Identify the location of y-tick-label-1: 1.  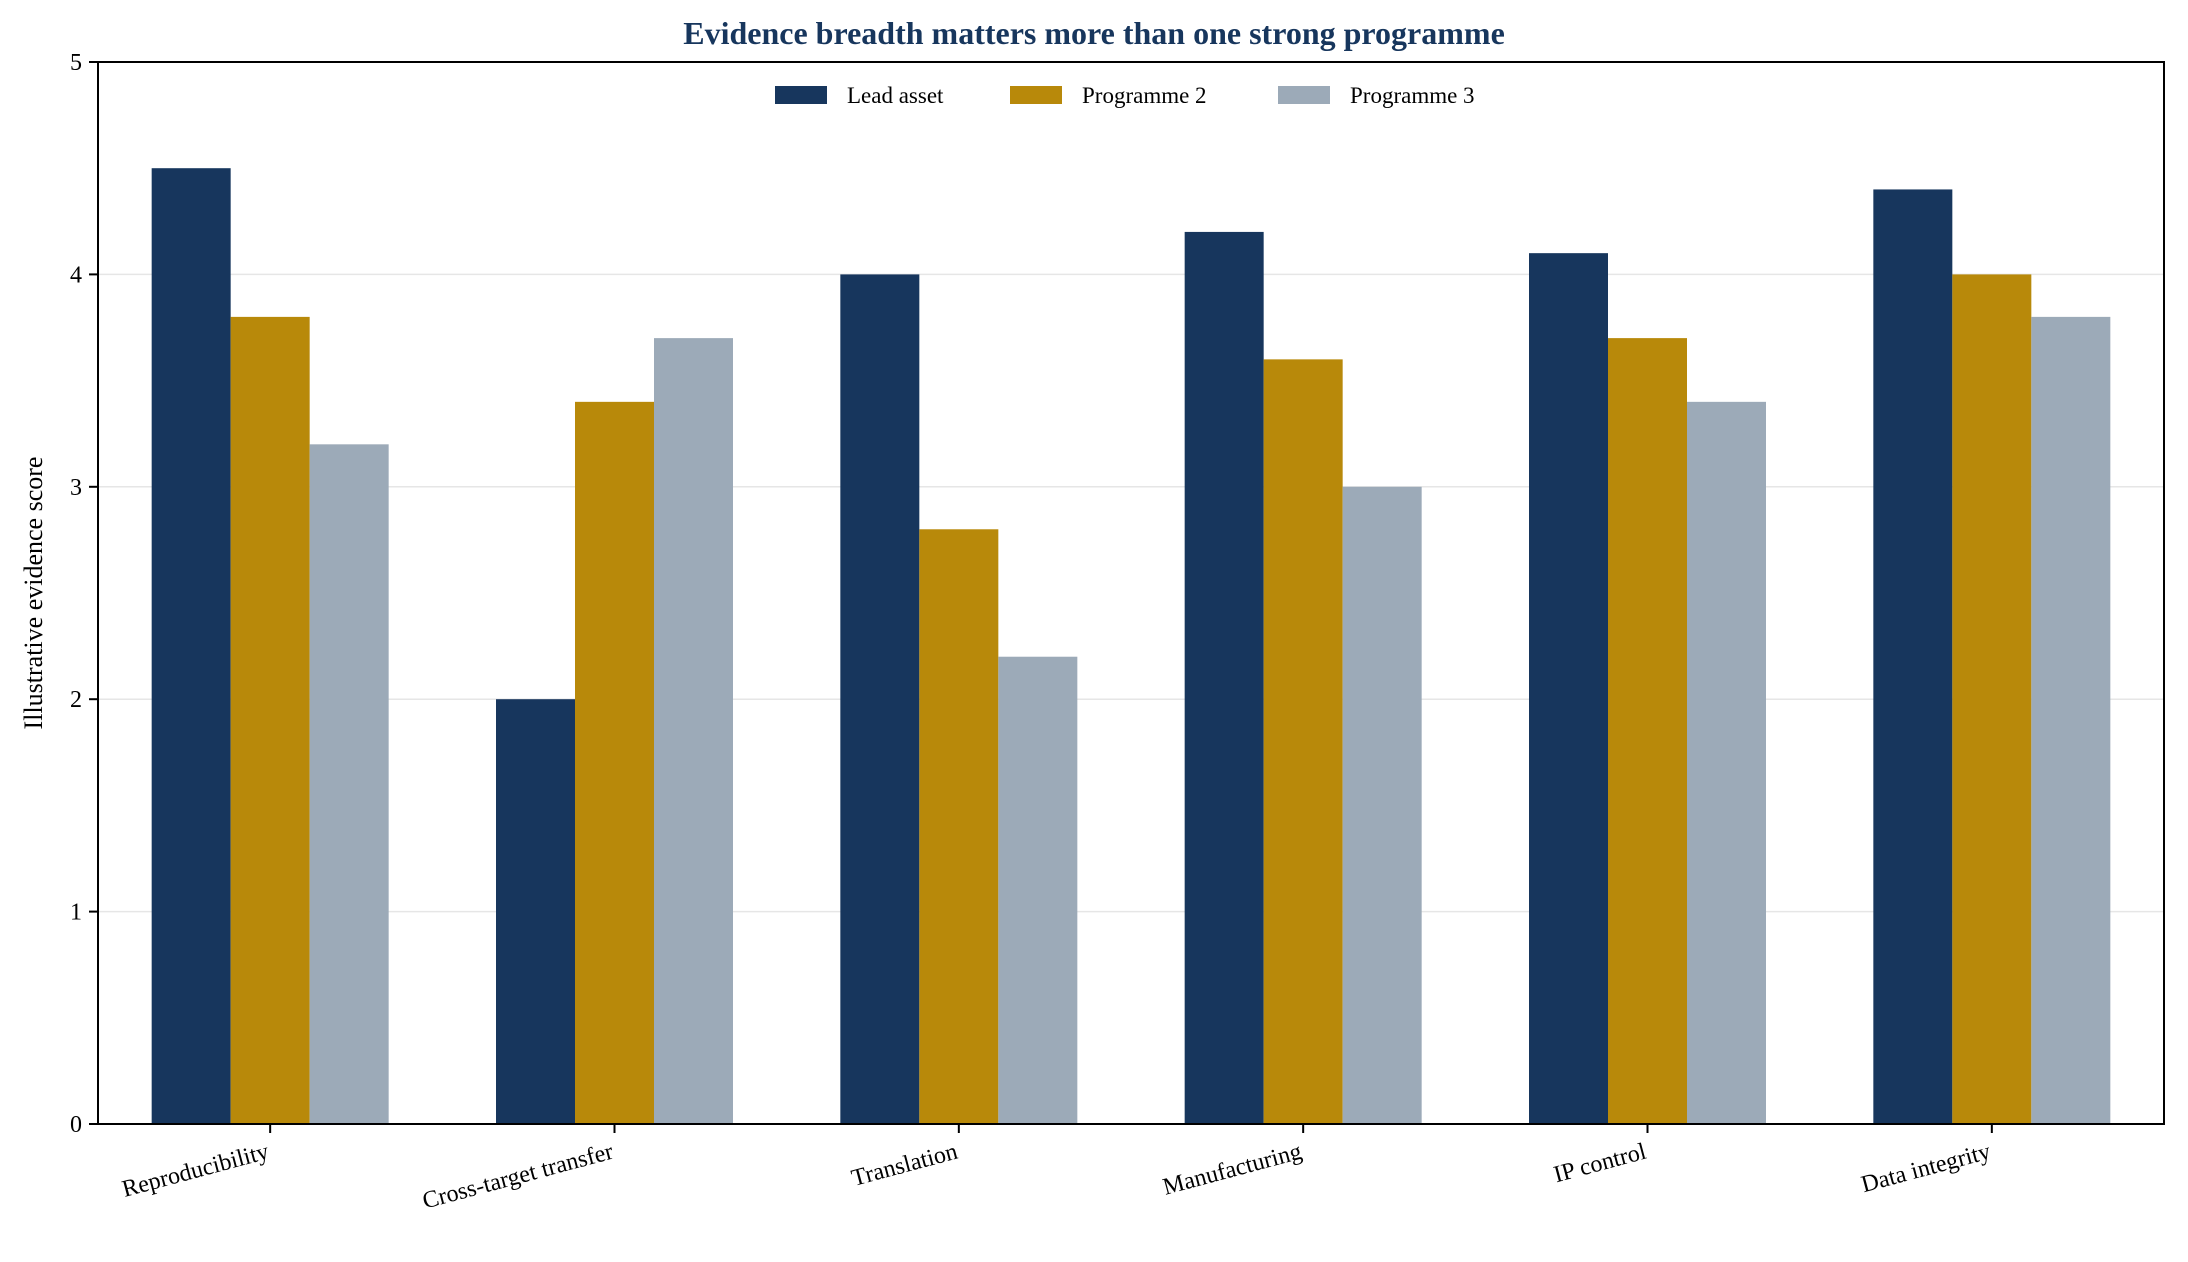
(76, 913).